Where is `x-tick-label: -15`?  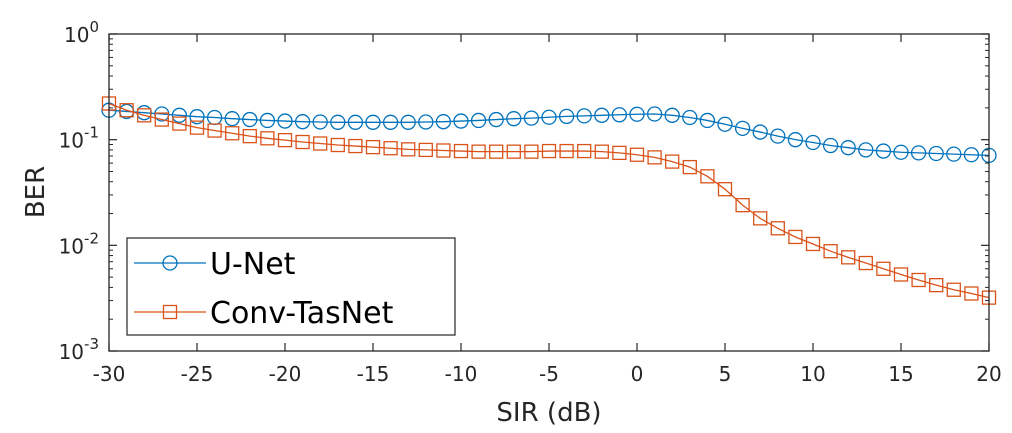
x-tick-label: -15 is located at coordinates (373, 374).